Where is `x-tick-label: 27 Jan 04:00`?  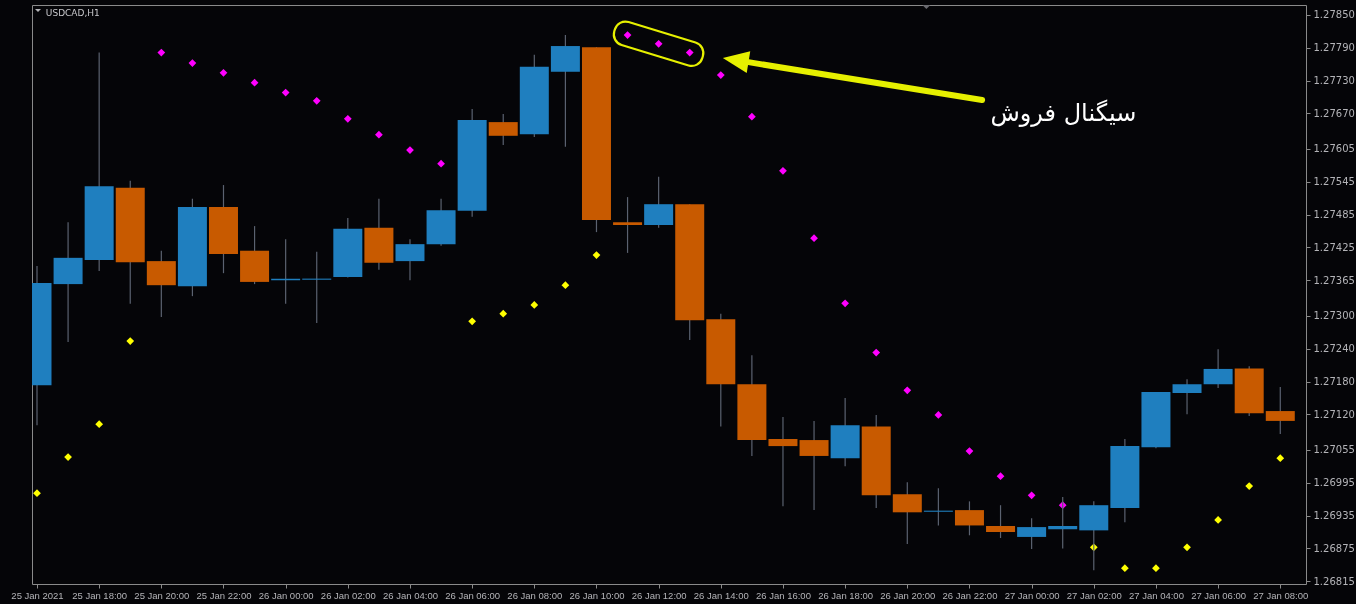
x-tick-label: 27 Jan 04:00 is located at coordinates (1156, 595).